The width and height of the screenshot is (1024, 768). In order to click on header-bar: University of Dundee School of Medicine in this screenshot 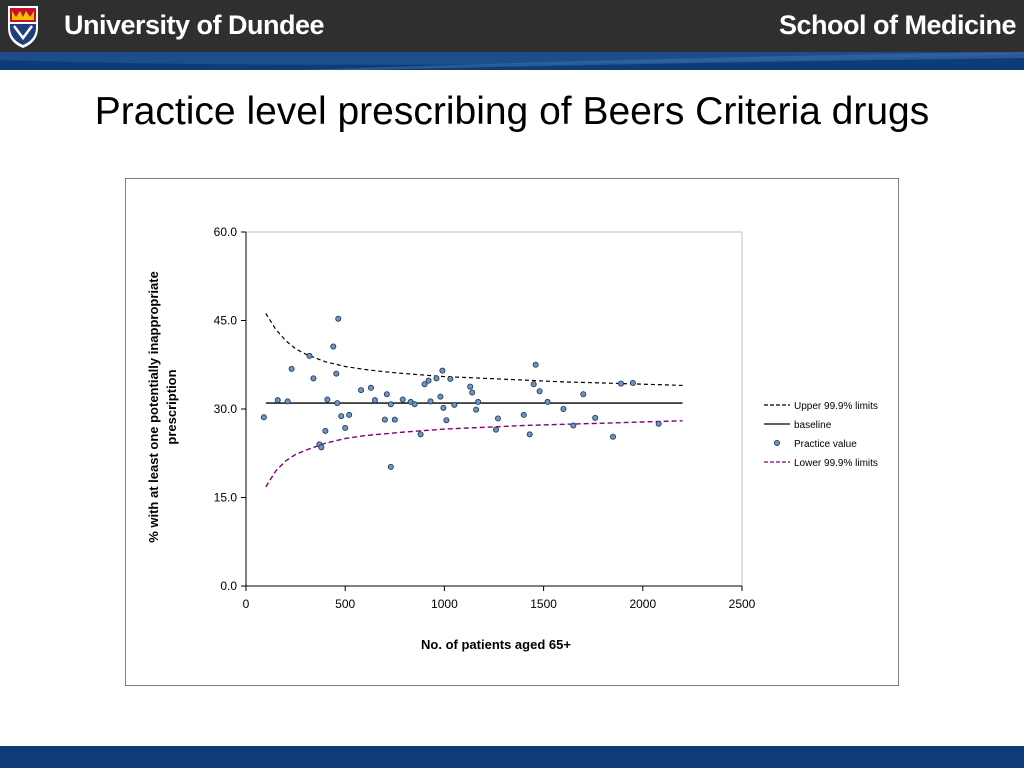, I will do `click(512, 26)`.